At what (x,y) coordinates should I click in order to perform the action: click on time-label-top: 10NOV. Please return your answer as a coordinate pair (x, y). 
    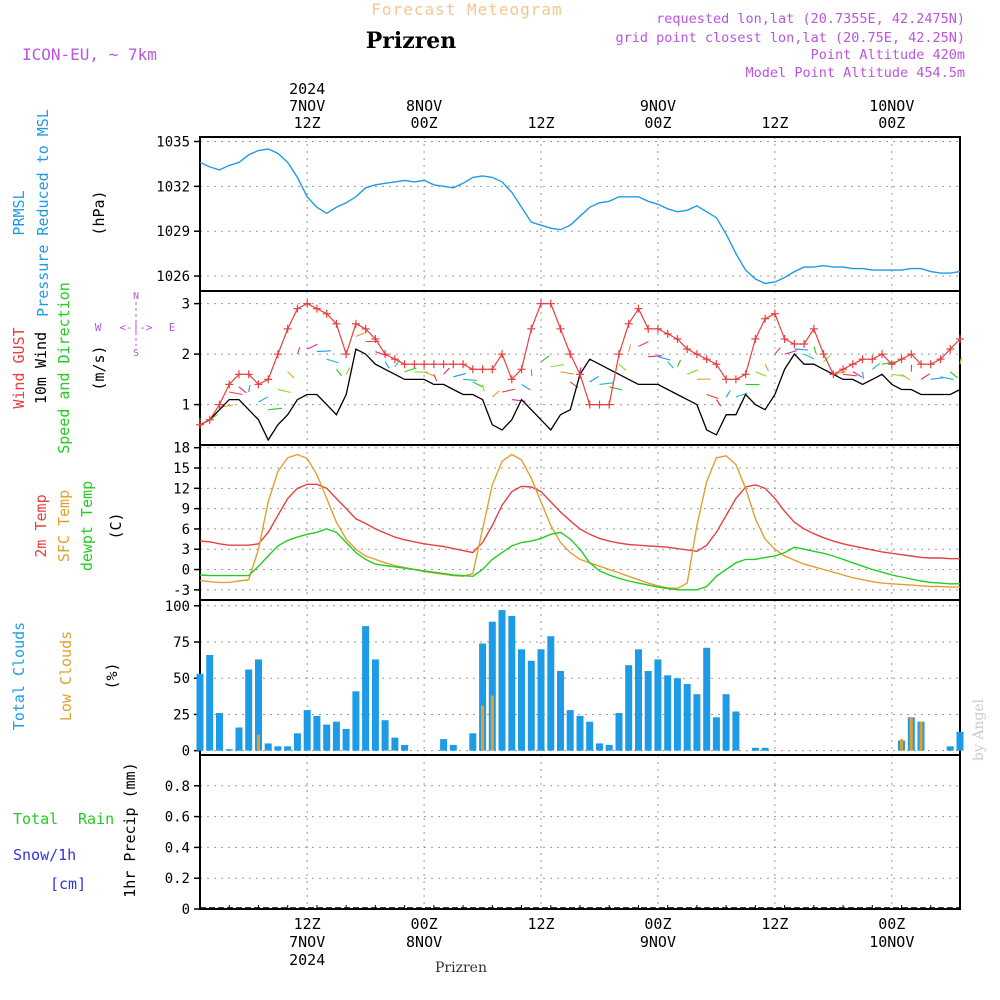
    Looking at the image, I should click on (891, 106).